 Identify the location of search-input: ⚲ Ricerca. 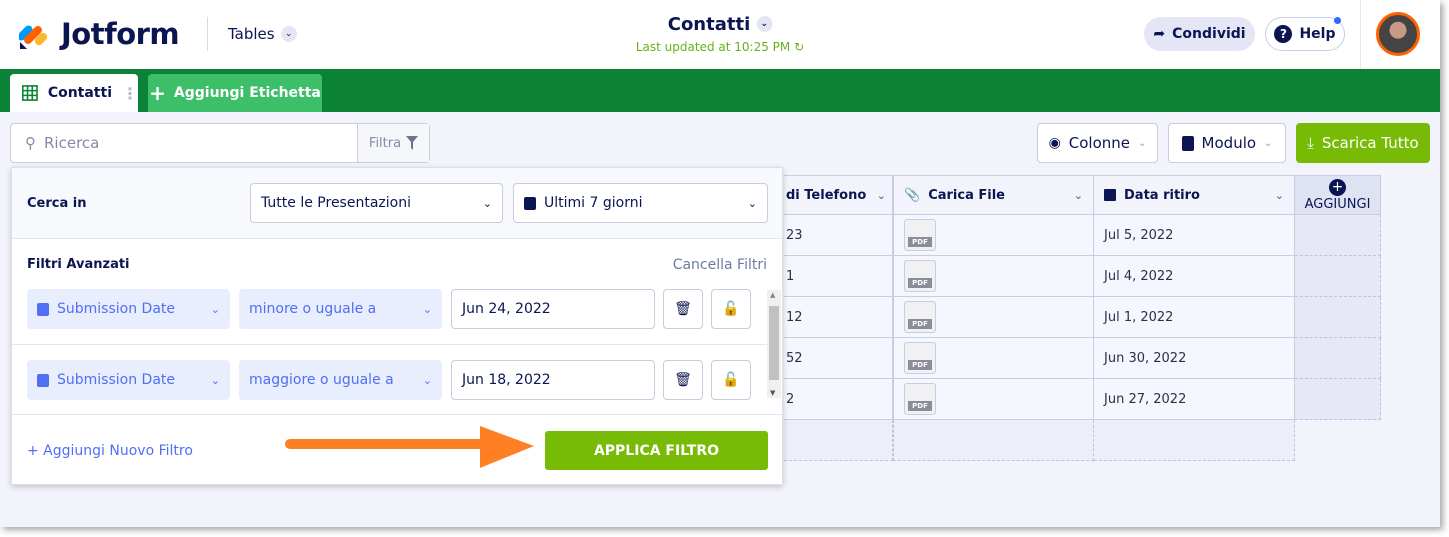
(184, 143).